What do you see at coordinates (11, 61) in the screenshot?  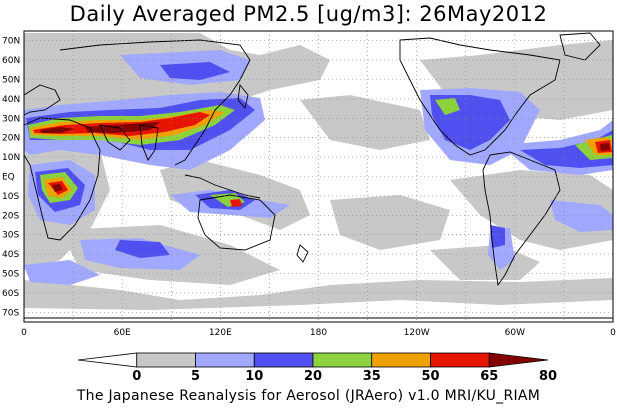 I see `lat-label: 60N` at bounding box center [11, 61].